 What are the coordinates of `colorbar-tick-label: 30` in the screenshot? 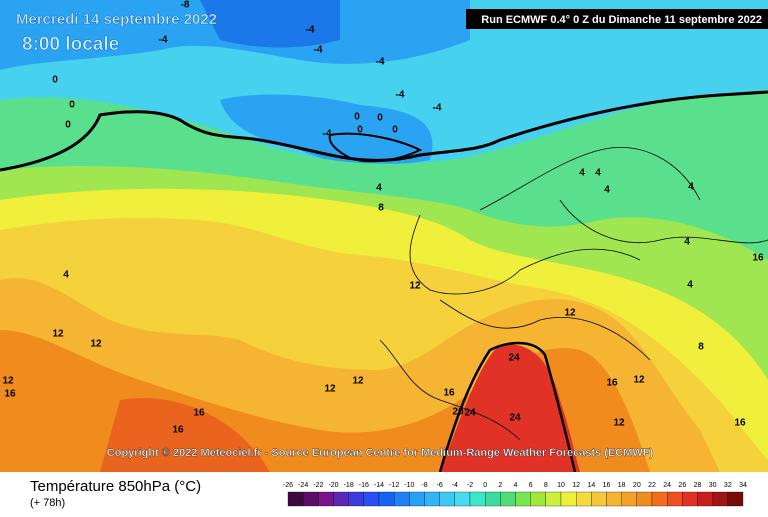 It's located at (713, 485).